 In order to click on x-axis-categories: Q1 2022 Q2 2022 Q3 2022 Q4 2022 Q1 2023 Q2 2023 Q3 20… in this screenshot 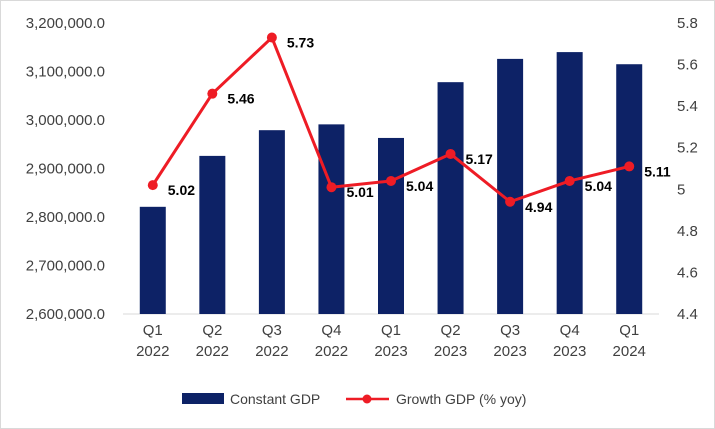, I will do `click(391, 341)`.